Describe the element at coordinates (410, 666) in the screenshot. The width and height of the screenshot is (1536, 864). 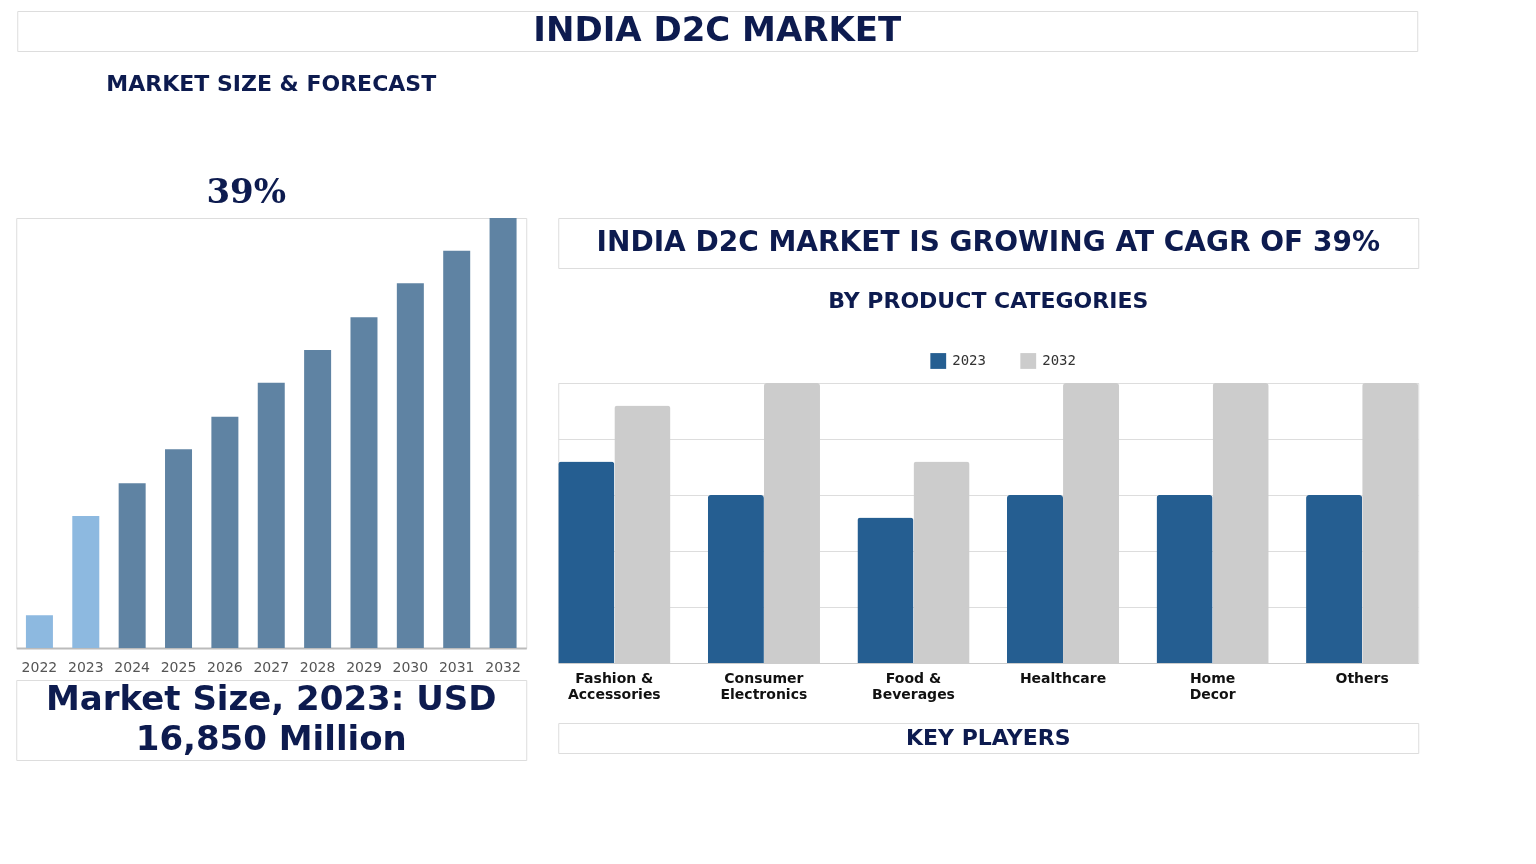
I see `x-tick-label: 2030` at that location.